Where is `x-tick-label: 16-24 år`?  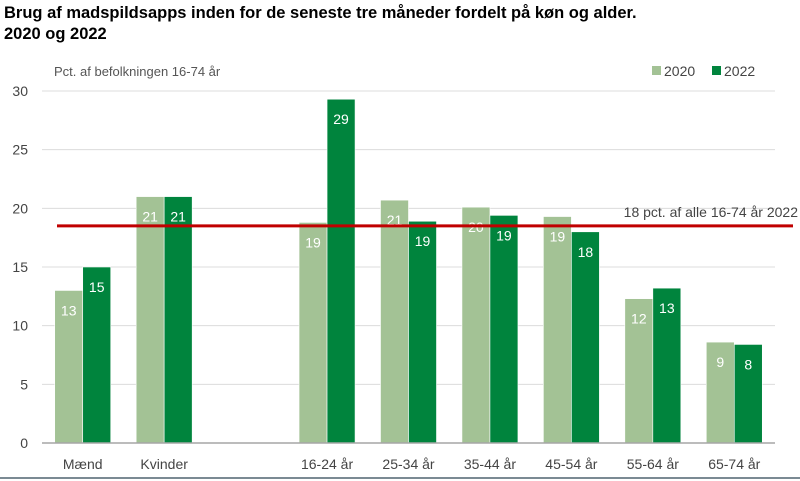
x-tick-label: 16-24 år is located at coordinates (327, 464).